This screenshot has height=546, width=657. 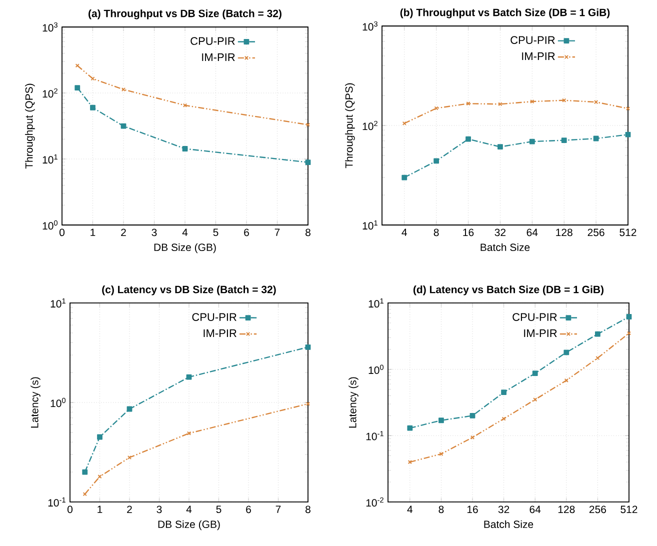 I want to click on chart-title: (d) Latency vs Batch Size (DB = 1 GiB), so click(x=508, y=291).